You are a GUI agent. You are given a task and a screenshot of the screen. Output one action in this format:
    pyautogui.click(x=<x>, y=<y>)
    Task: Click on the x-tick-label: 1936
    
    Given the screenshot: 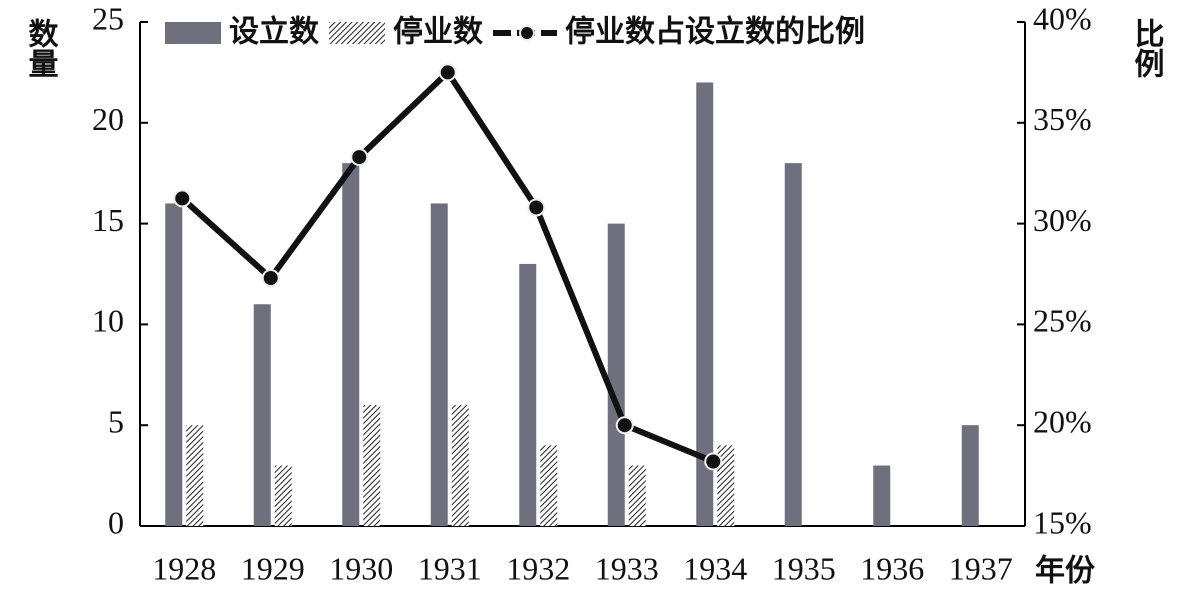 What is the action you would take?
    pyautogui.click(x=892, y=568)
    